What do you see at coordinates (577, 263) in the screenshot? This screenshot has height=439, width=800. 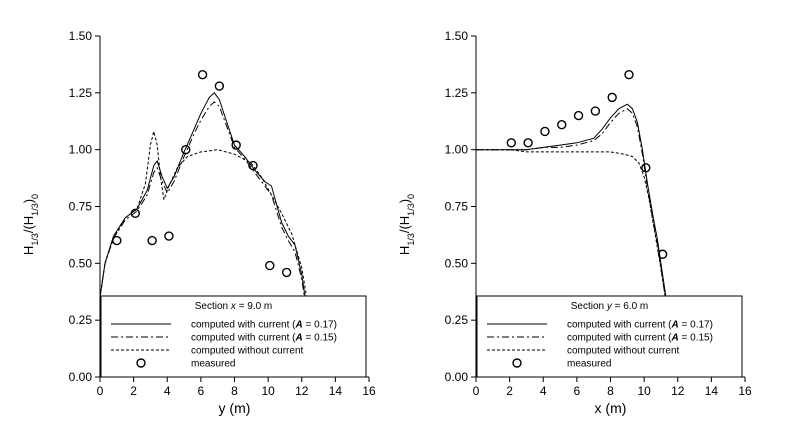 I see `series-line-dotted` at bounding box center [577, 263].